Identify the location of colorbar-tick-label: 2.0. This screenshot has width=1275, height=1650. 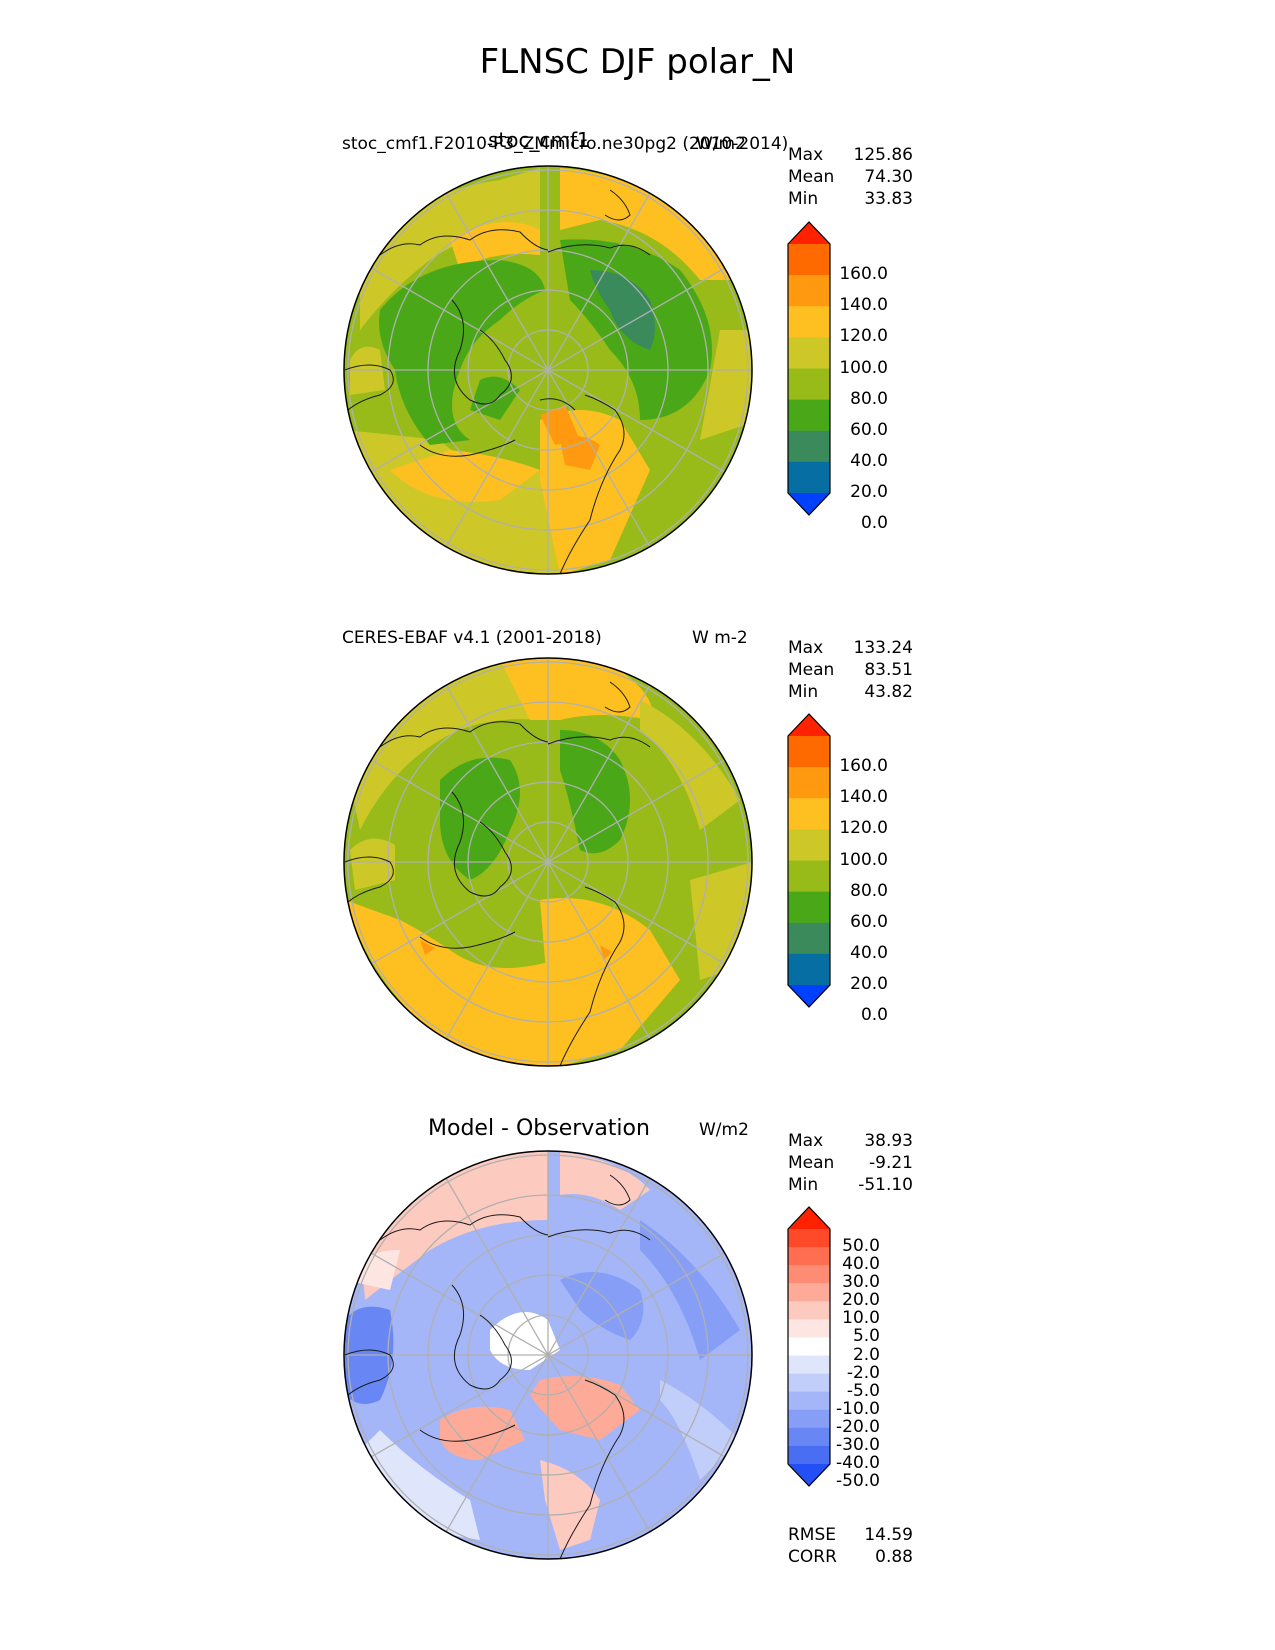
(866, 1354).